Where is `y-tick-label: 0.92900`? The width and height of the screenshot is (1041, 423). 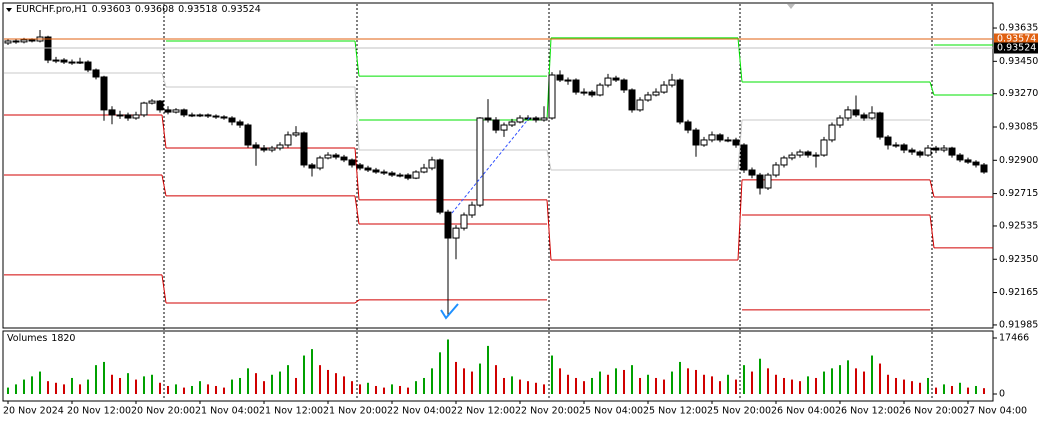 y-tick-label: 0.92900 is located at coordinates (1018, 160).